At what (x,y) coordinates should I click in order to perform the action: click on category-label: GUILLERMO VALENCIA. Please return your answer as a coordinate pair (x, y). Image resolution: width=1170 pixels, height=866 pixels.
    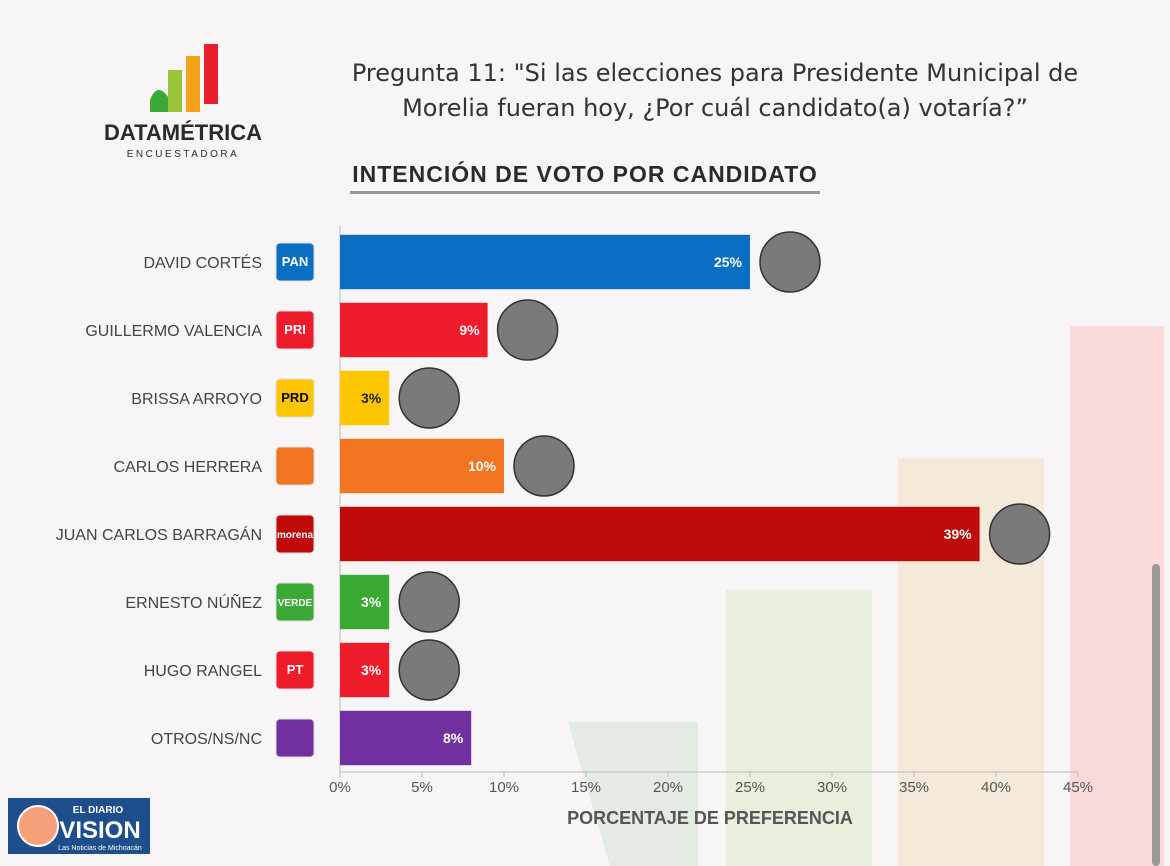
    Looking at the image, I should click on (173, 331).